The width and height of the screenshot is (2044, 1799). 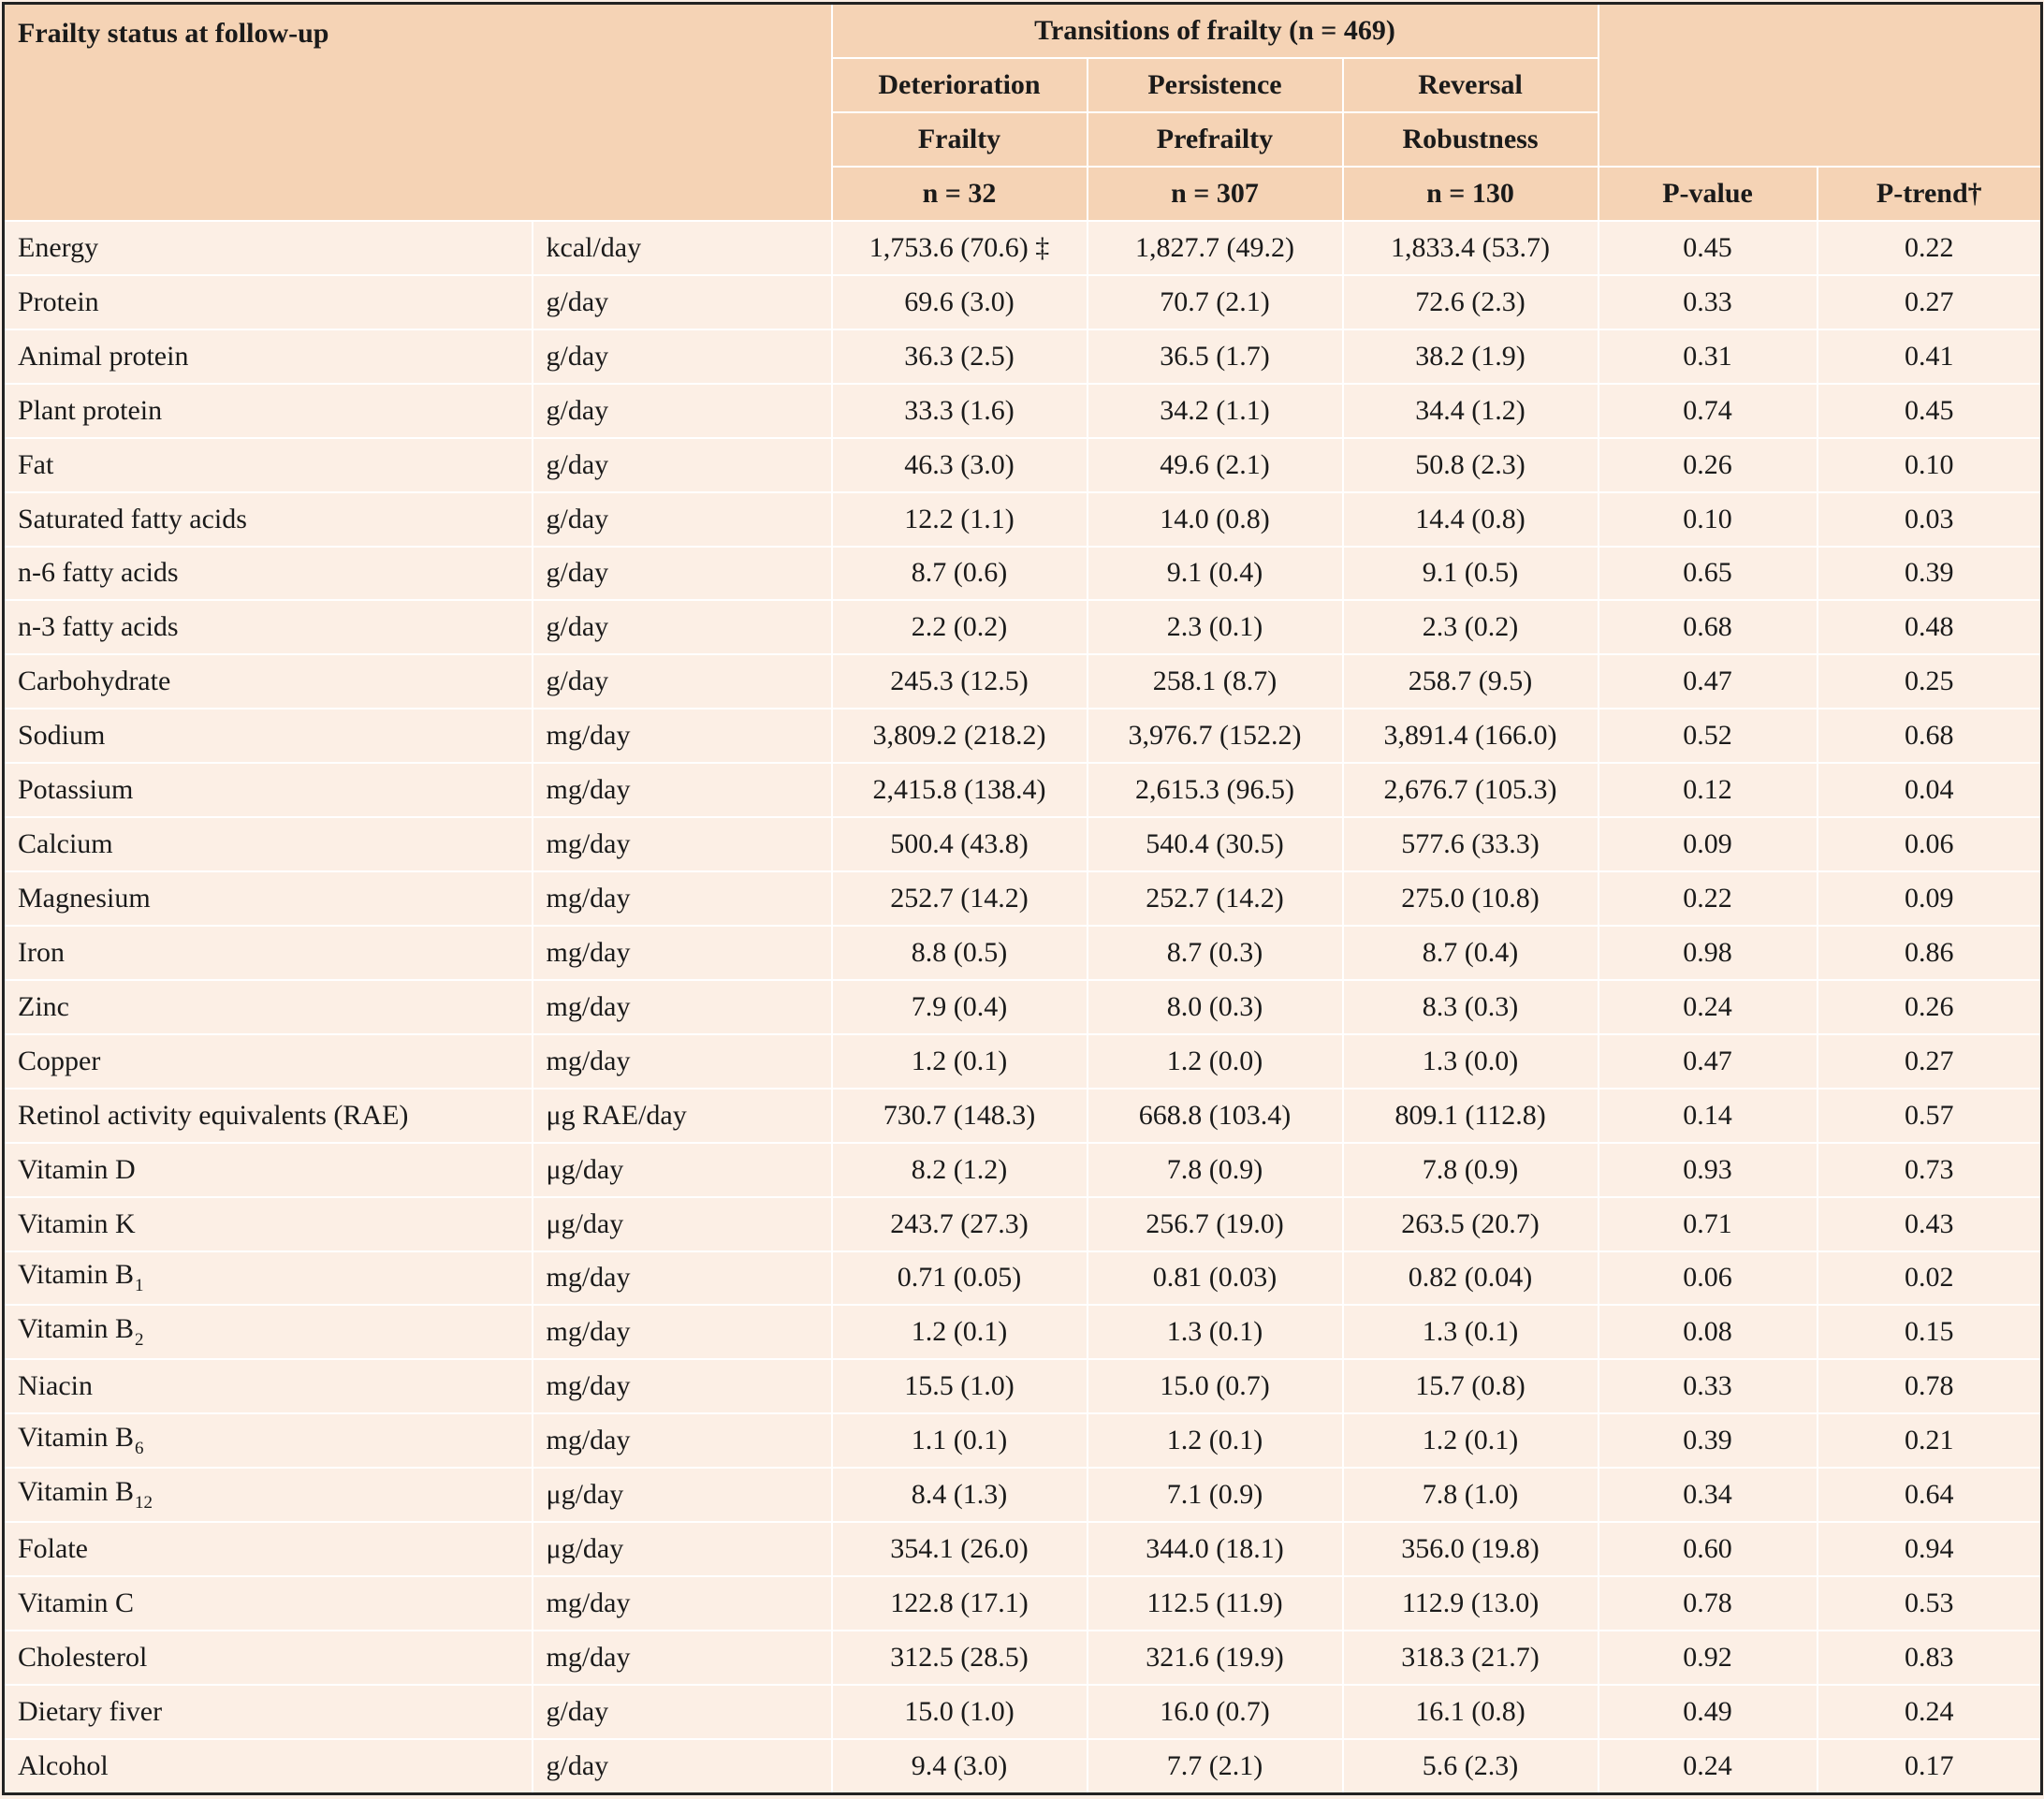 What do you see at coordinates (43, 1006) in the screenshot?
I see `nutrient-name: Zinc` at bounding box center [43, 1006].